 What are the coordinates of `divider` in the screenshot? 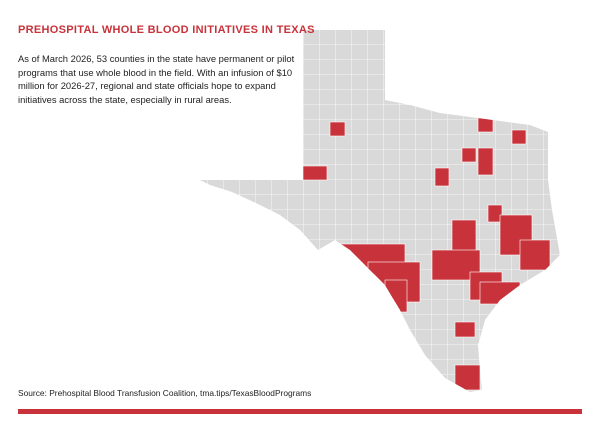 It's located at (300, 411).